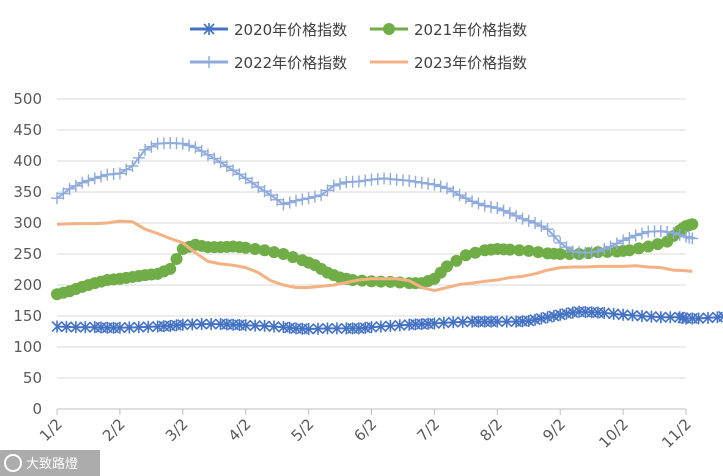 The height and width of the screenshot is (476, 723). I want to click on x-tick-label: 3/2, so click(177, 430).